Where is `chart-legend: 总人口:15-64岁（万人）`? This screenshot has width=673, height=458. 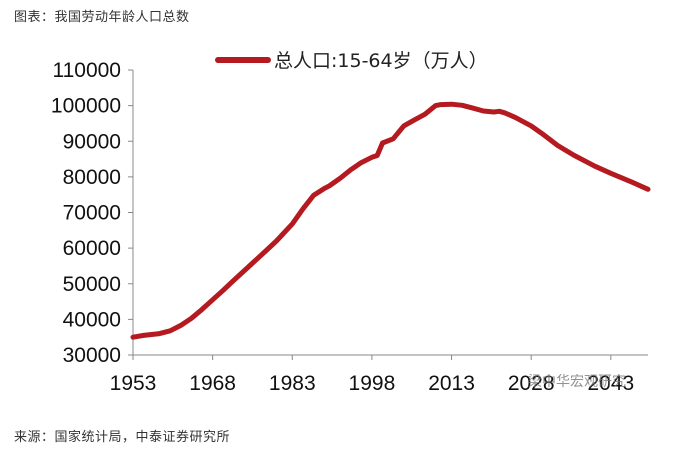 chart-legend: 总人口:15-64岁（万人） is located at coordinates (351, 61).